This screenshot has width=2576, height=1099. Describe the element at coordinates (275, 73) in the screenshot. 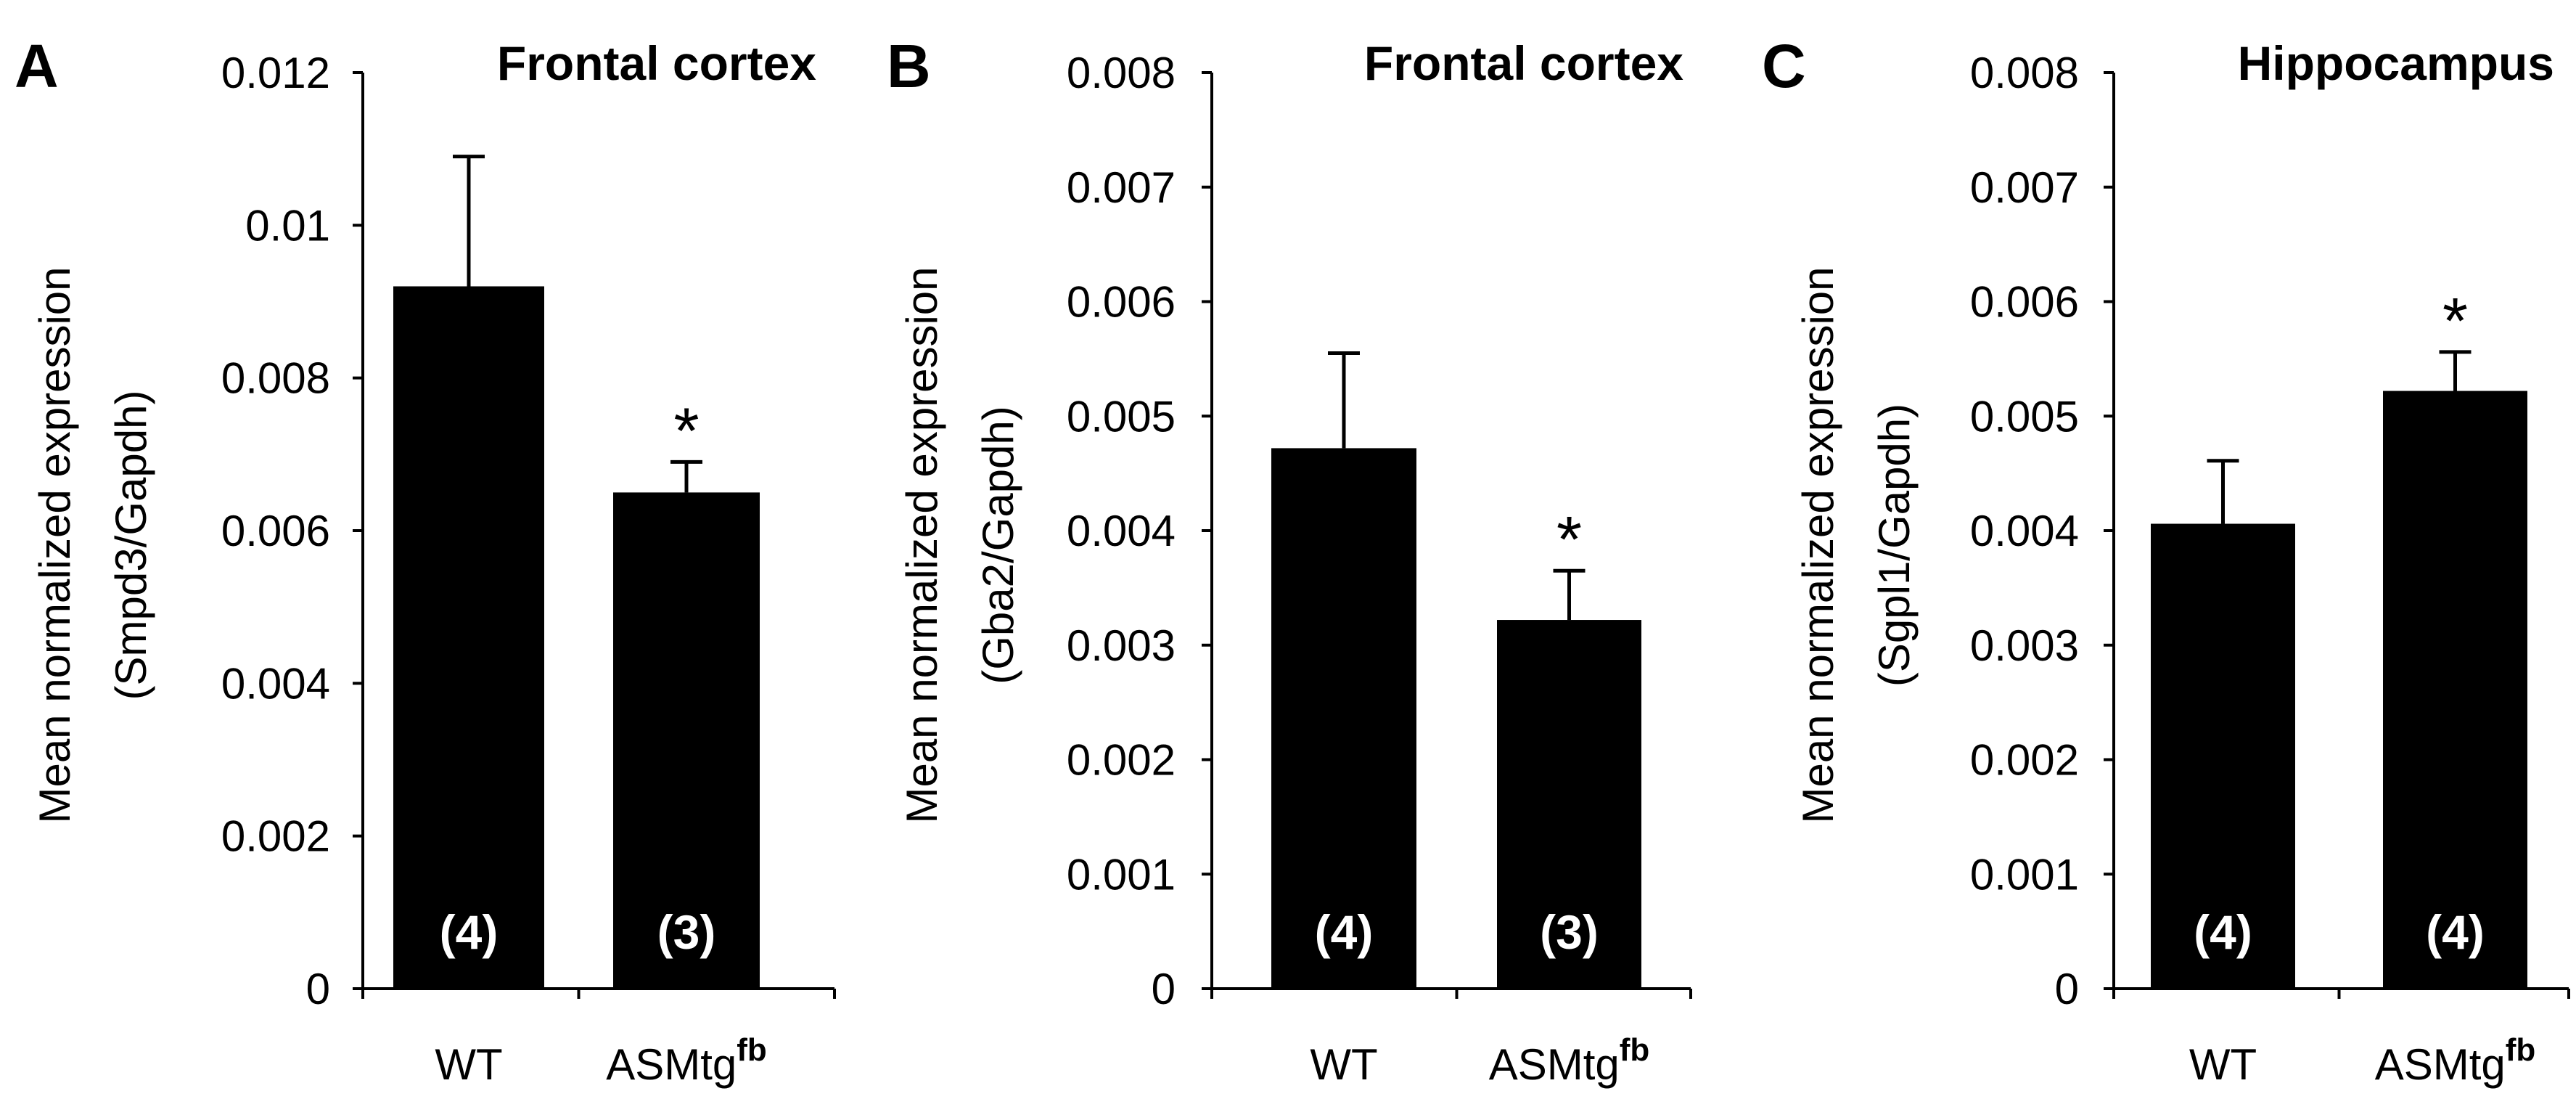

I see `y-tick-label: 0.012` at that location.